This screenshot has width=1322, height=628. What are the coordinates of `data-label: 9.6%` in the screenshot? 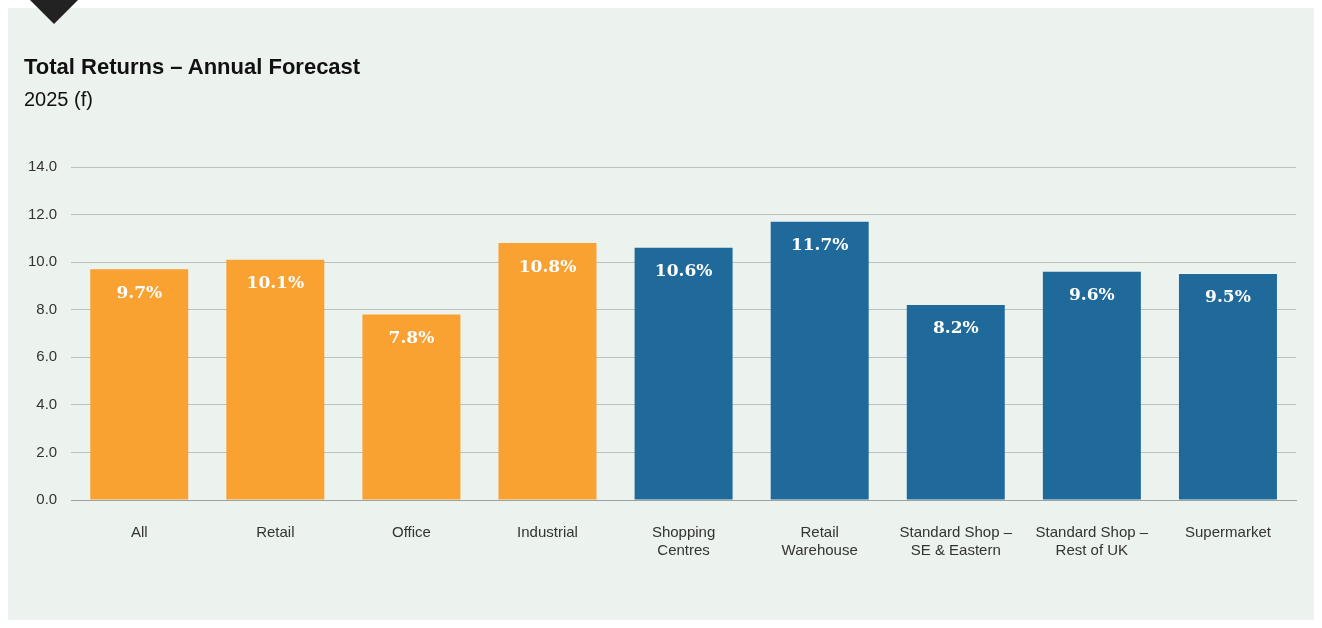 It's located at (1092, 294).